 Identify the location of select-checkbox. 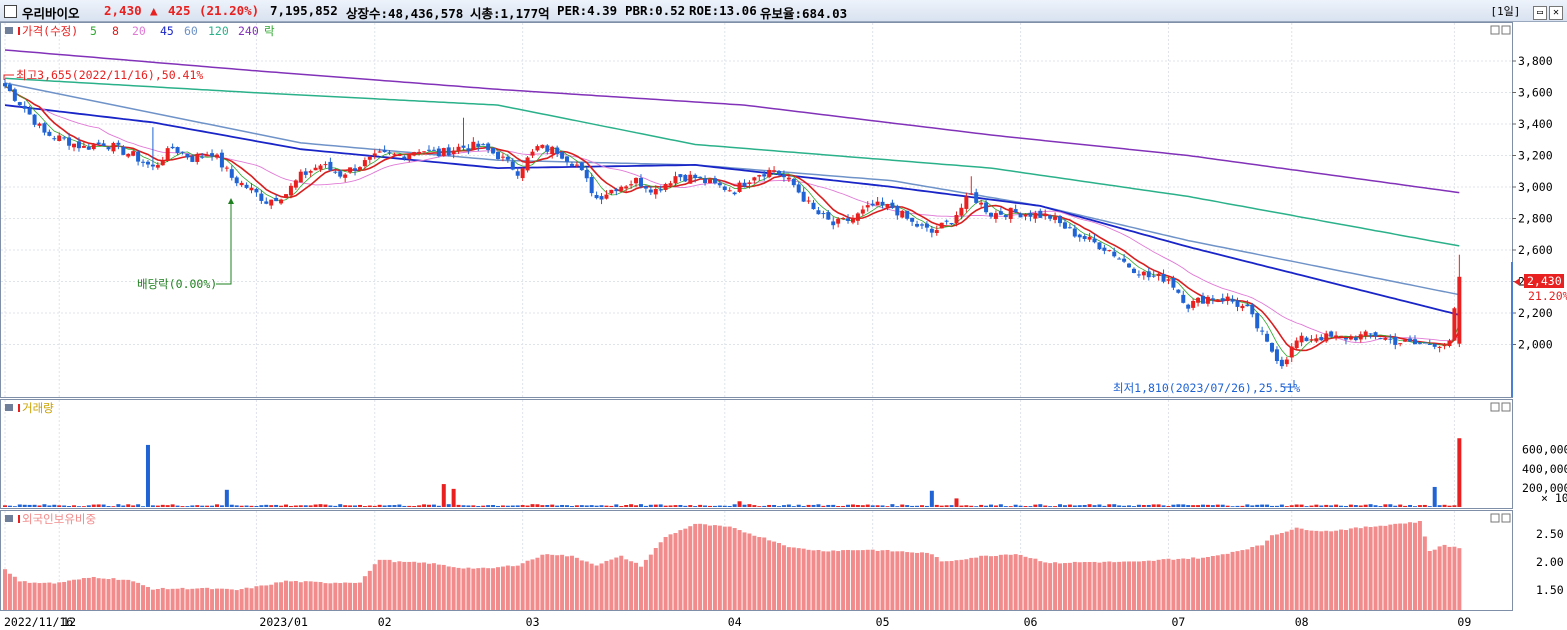
(10, 11).